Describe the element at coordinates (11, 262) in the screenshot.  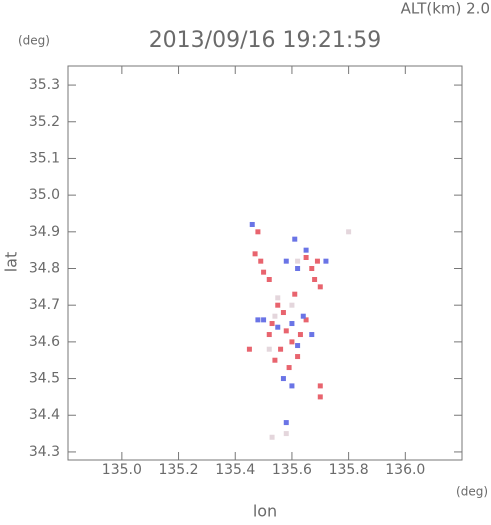
I see `y-axis-label: lat` at that location.